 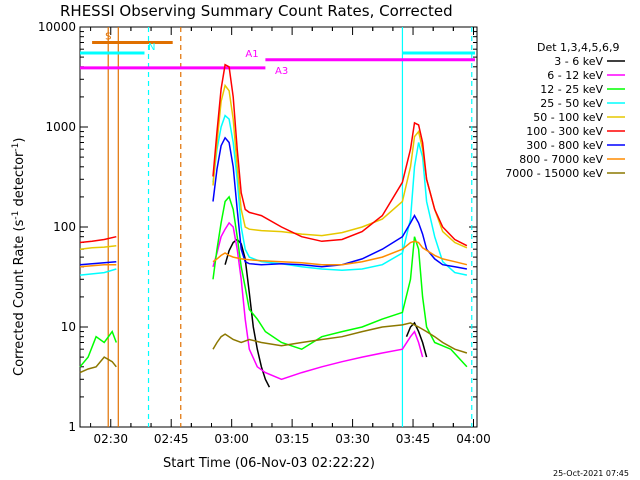 I want to click on x-axis-label: Start Time (06-Nov-03 02:22:22), so click(x=269, y=463).